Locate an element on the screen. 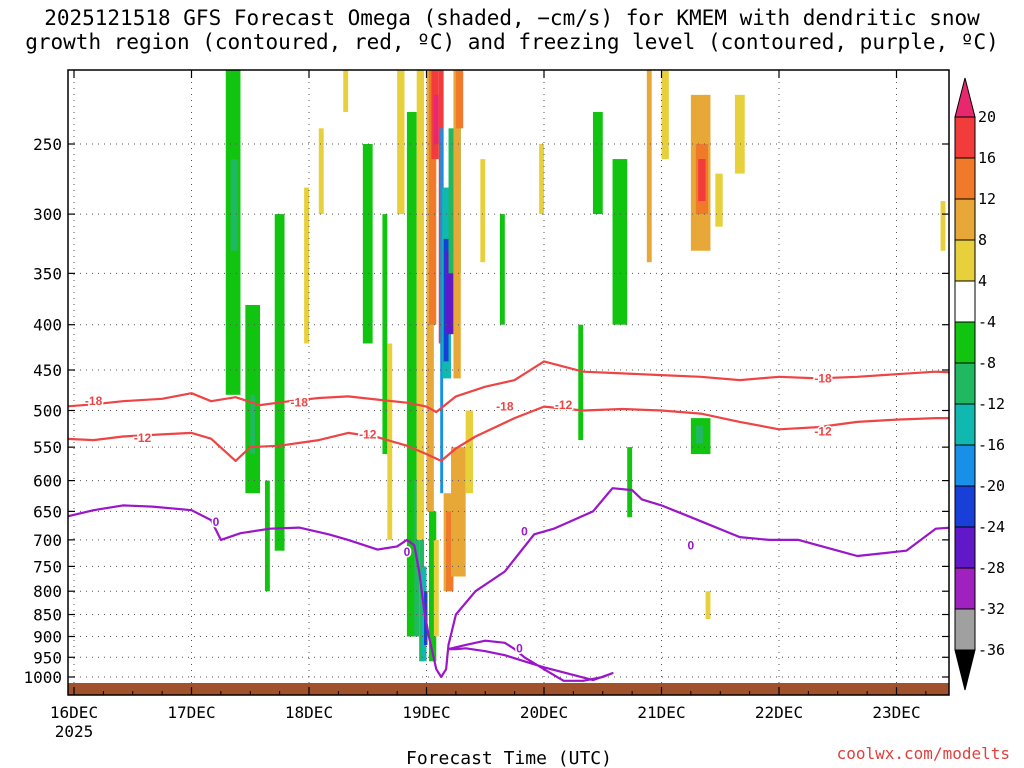 The width and height of the screenshot is (1024, 768). colorbar-top-arrow is located at coordinates (965, 97).